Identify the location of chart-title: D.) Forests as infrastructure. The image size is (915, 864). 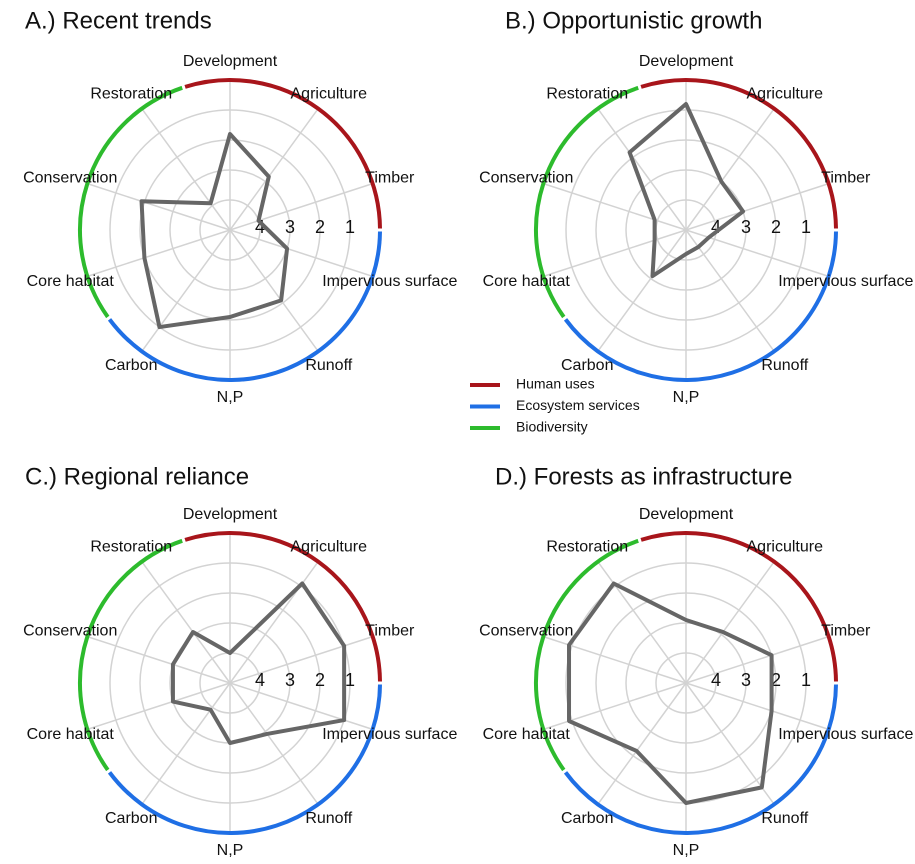
(643, 476).